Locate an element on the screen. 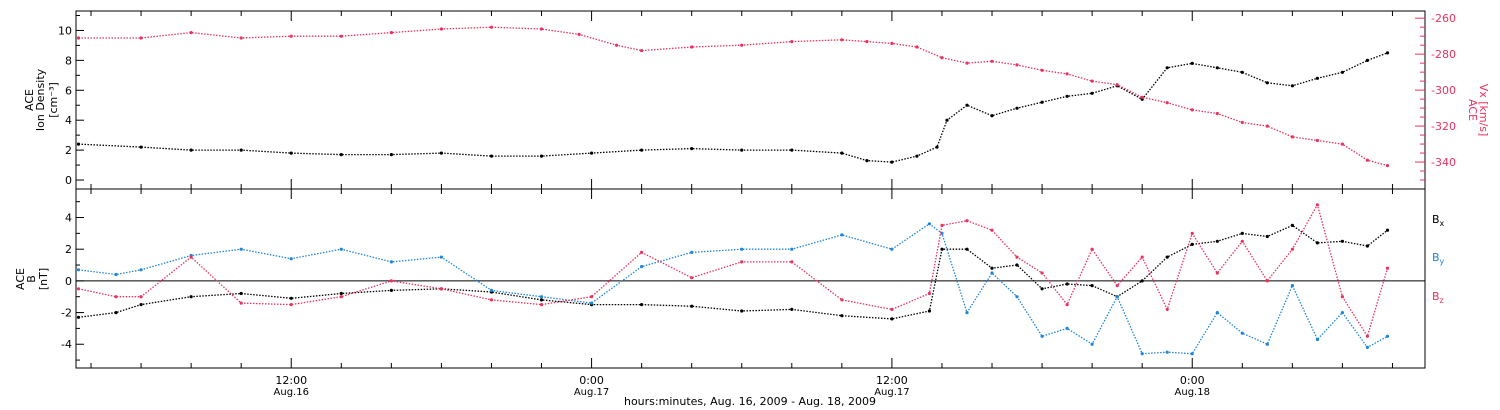 The width and height of the screenshot is (1500, 410). legend-bz: Bz is located at coordinates (1438, 297).